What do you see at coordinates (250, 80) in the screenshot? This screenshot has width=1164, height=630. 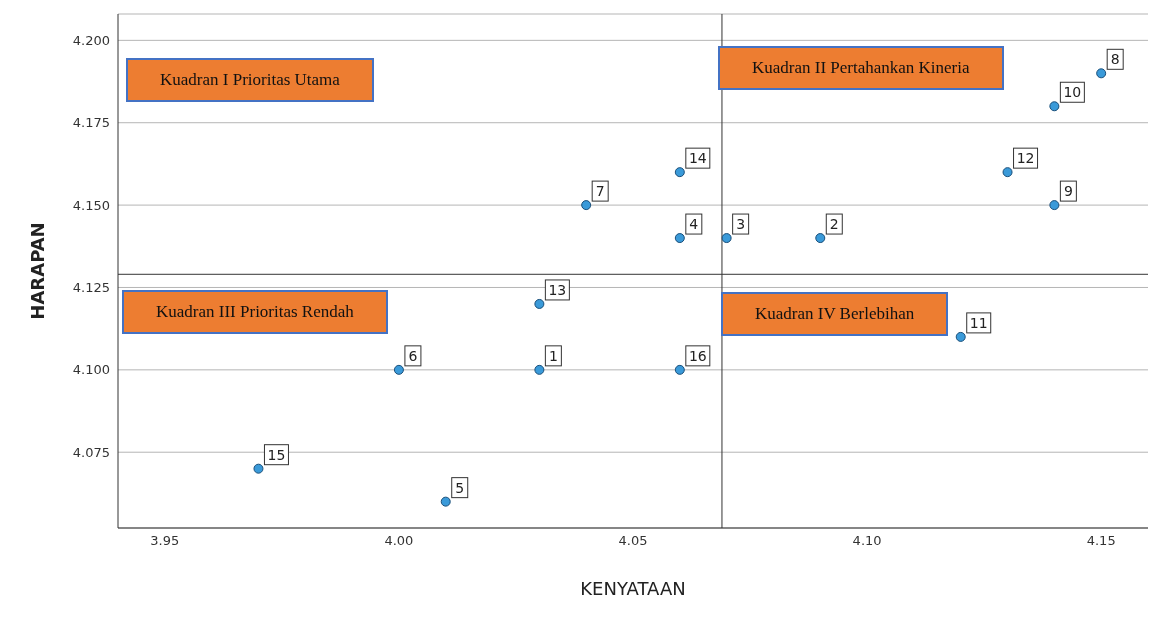 I see `text-box: Kuadran I Prioritas Utama` at bounding box center [250, 80].